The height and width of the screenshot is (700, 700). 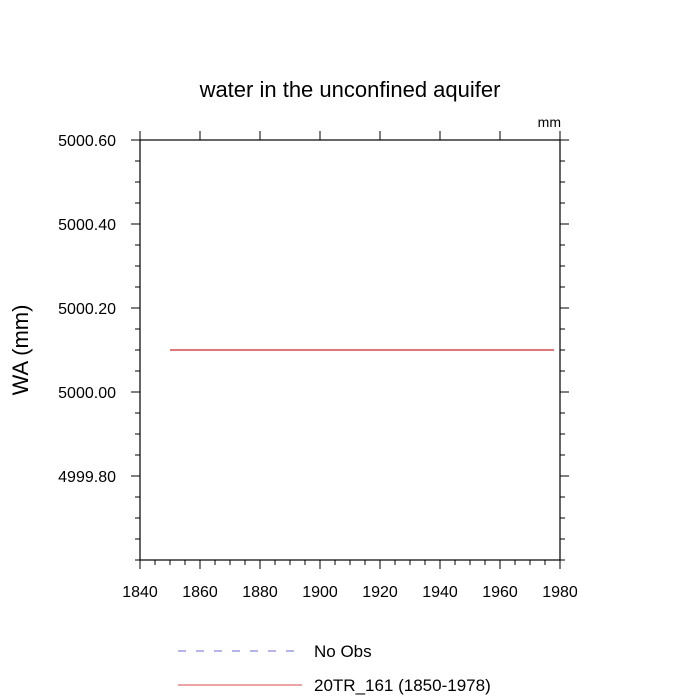 What do you see at coordinates (87, 225) in the screenshot?
I see `y-tick-label: 5000.40` at bounding box center [87, 225].